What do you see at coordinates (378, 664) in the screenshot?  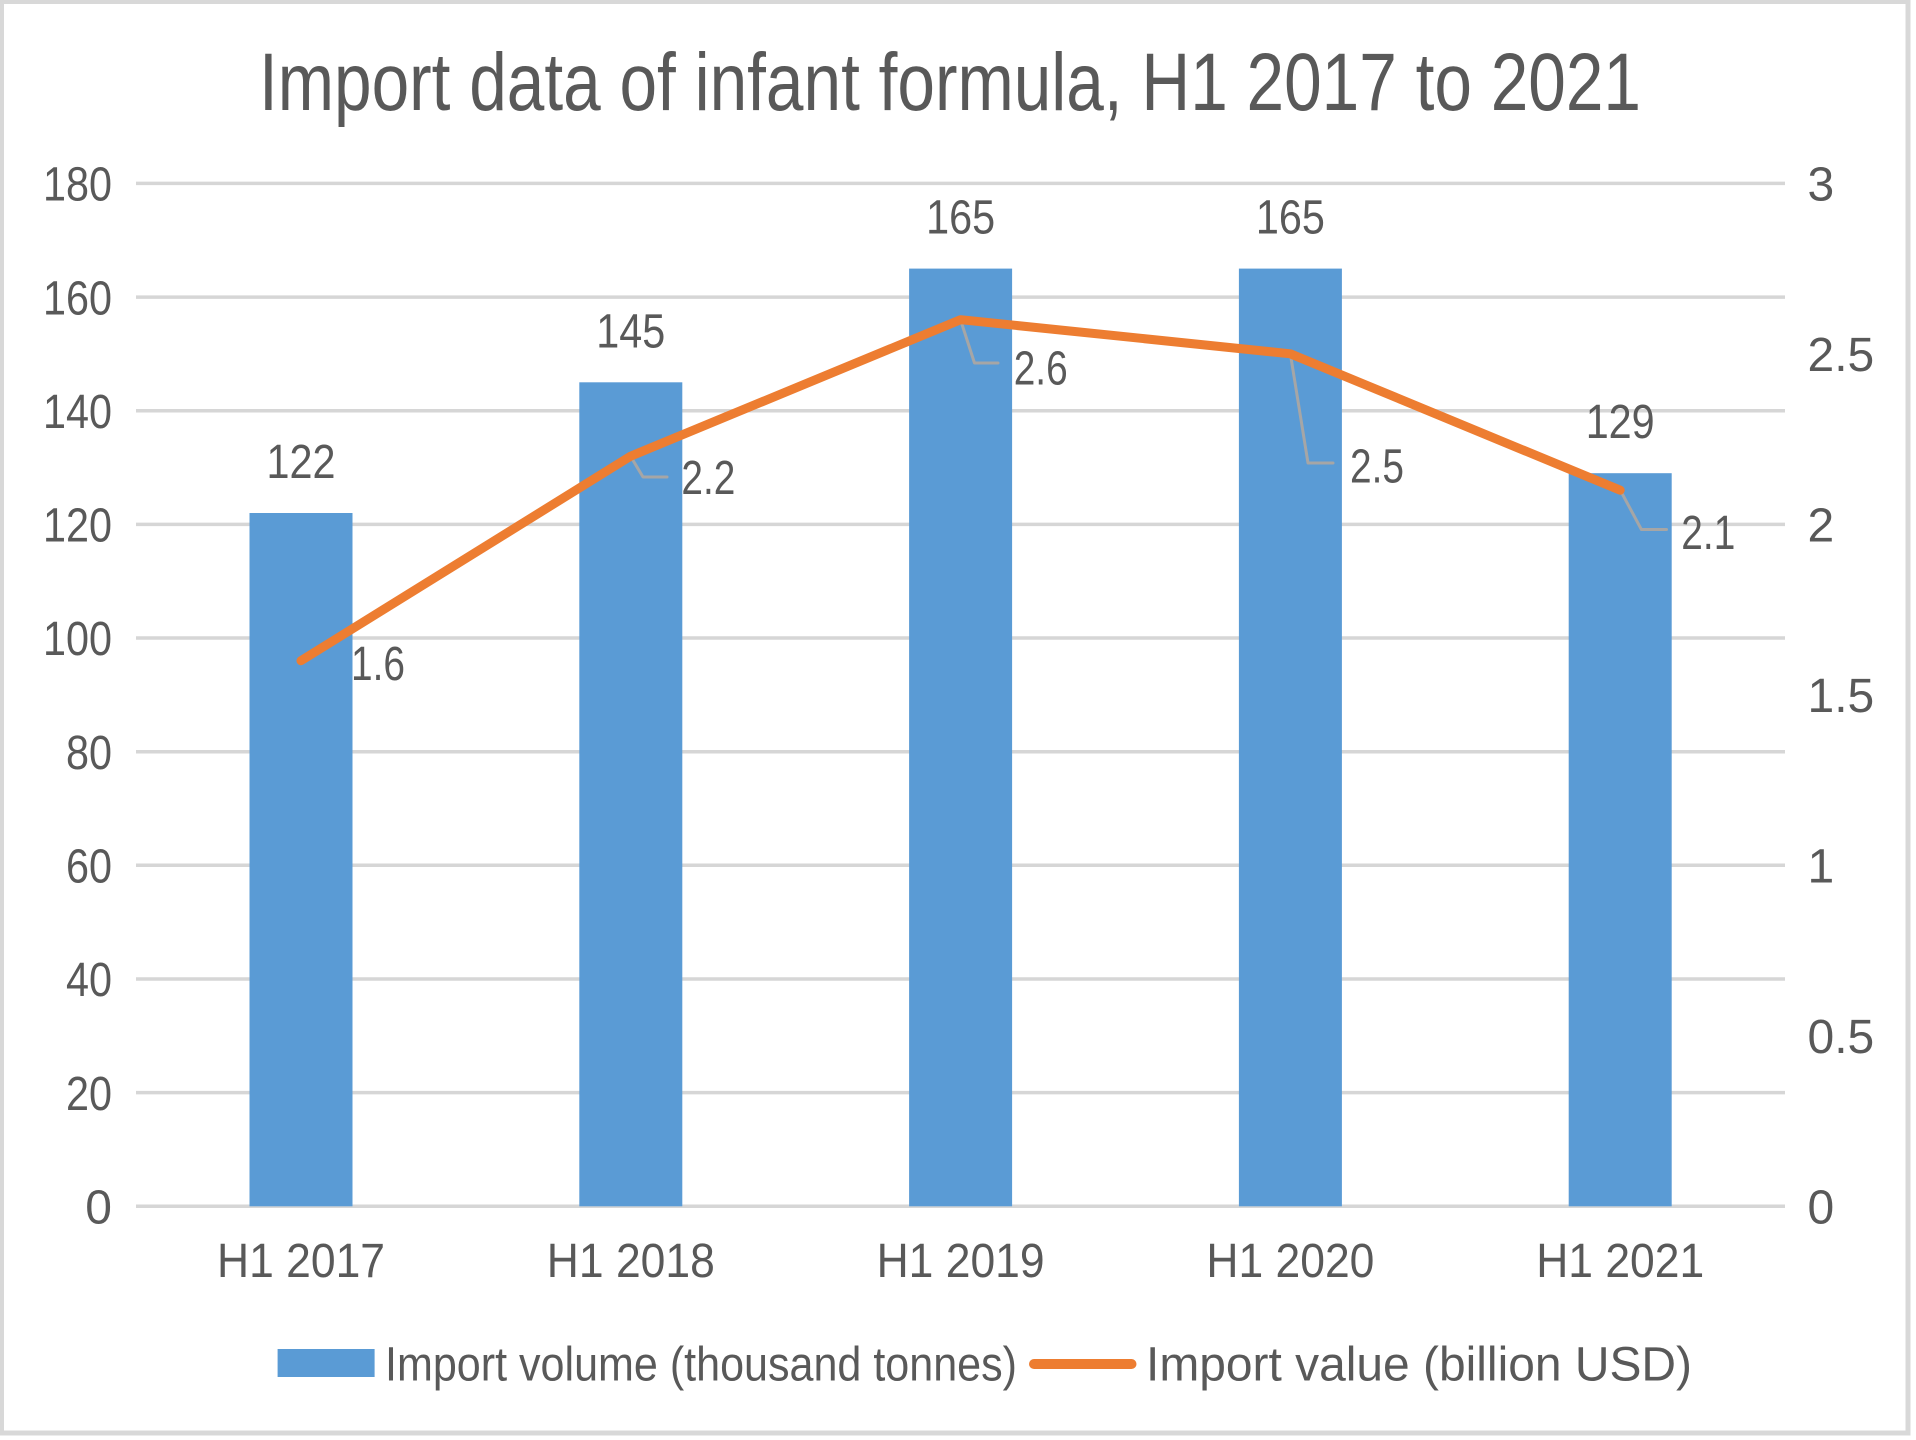 I see `svg-text: 1.6` at bounding box center [378, 664].